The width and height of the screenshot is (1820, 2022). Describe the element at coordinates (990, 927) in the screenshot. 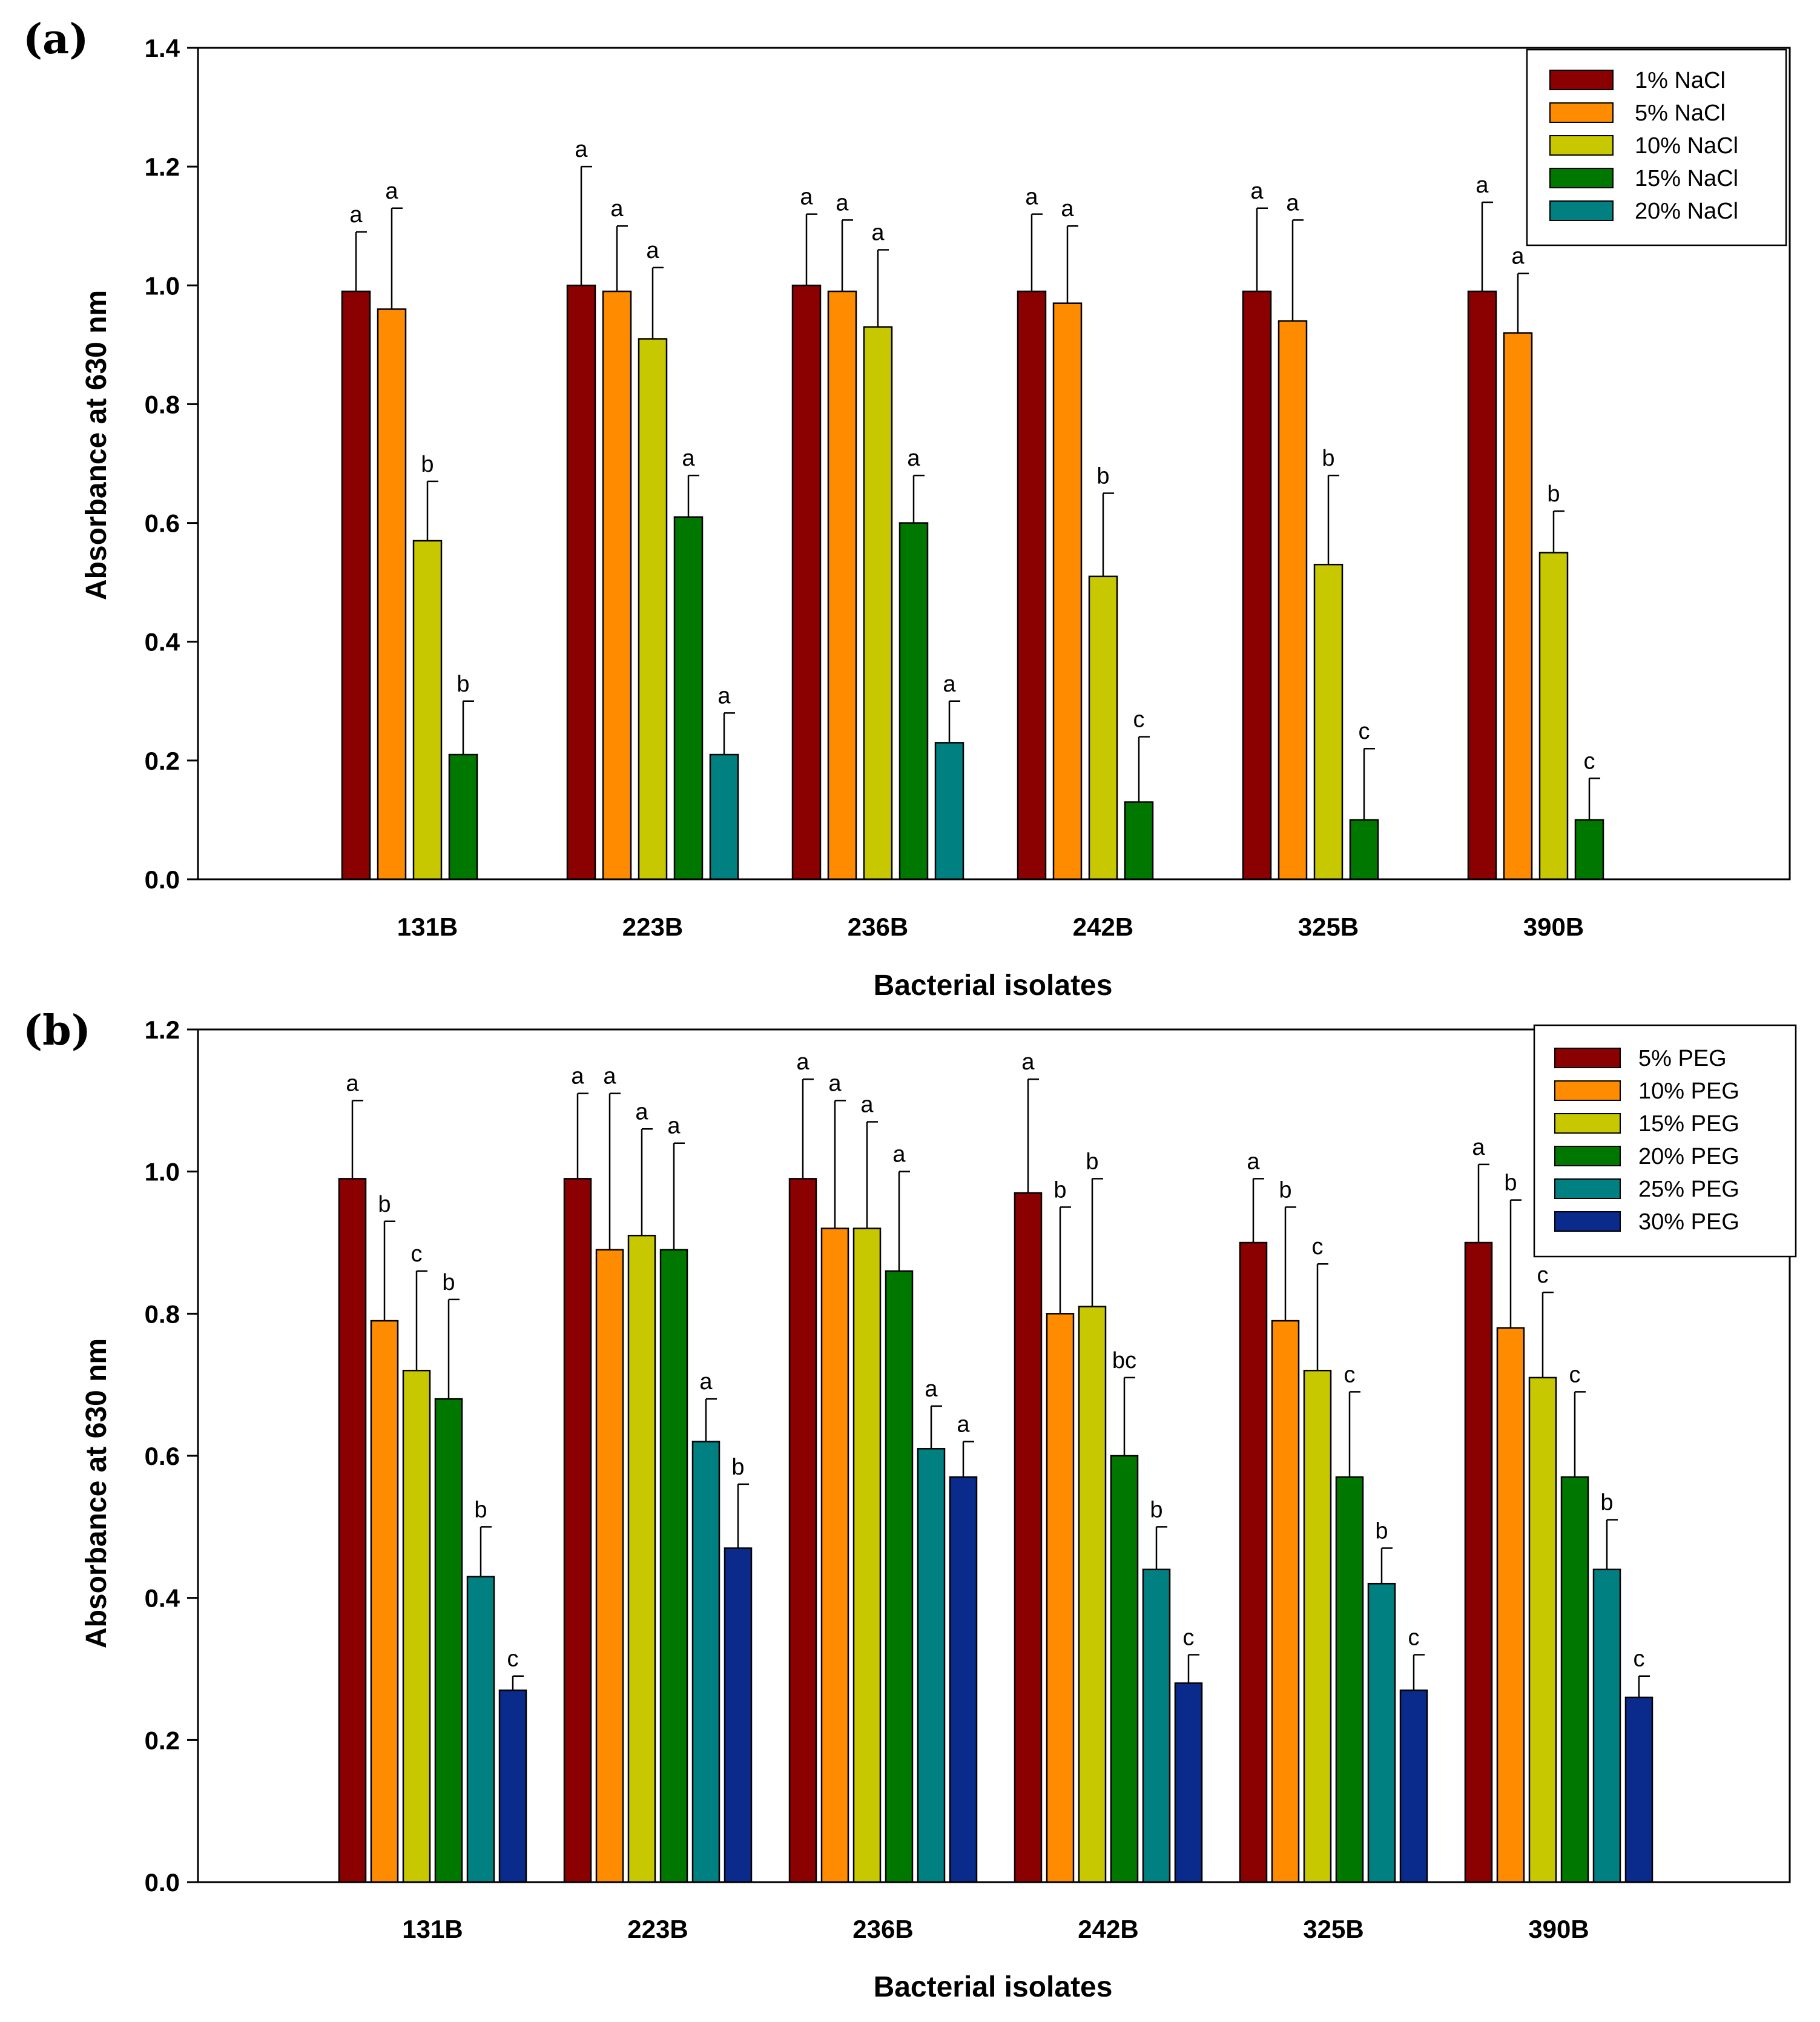

I see `panel-a-x-axis: 131B 223B 236B 242B 325B 390B` at that location.